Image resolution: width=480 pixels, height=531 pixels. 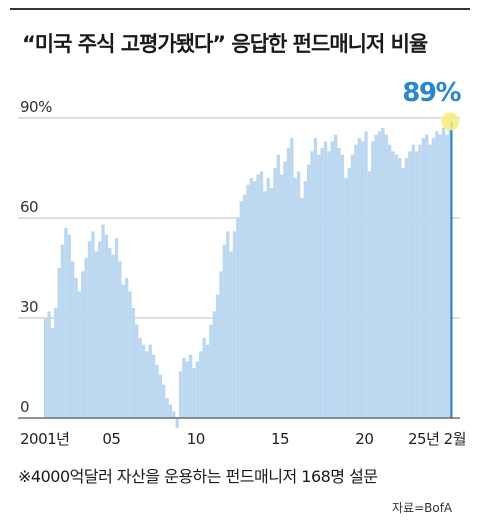 I want to click on y-tick-label-2: 60, so click(x=29, y=207).